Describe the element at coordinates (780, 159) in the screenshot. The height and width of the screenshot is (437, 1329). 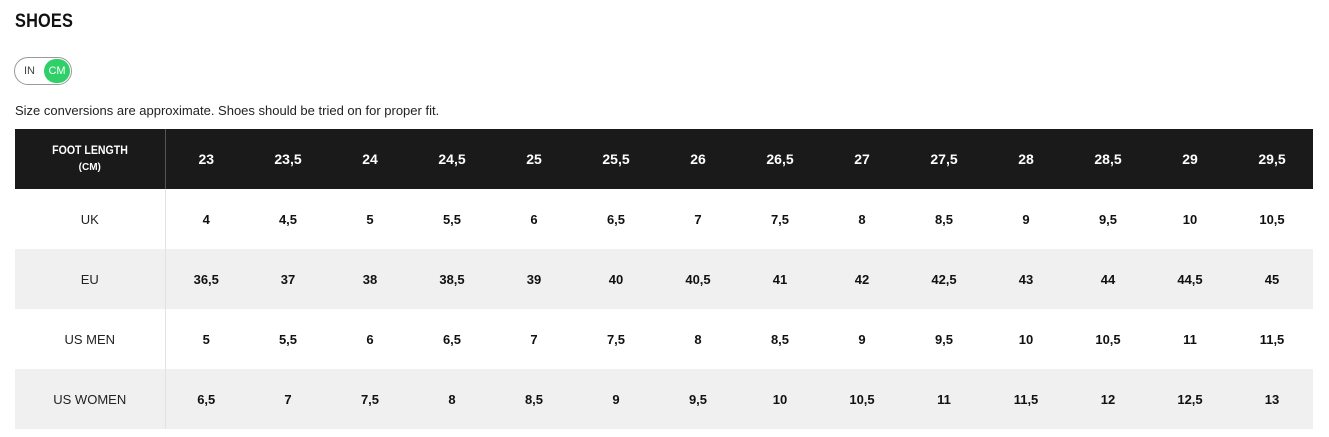
I see `foot-length-column-header: 26,5` at that location.